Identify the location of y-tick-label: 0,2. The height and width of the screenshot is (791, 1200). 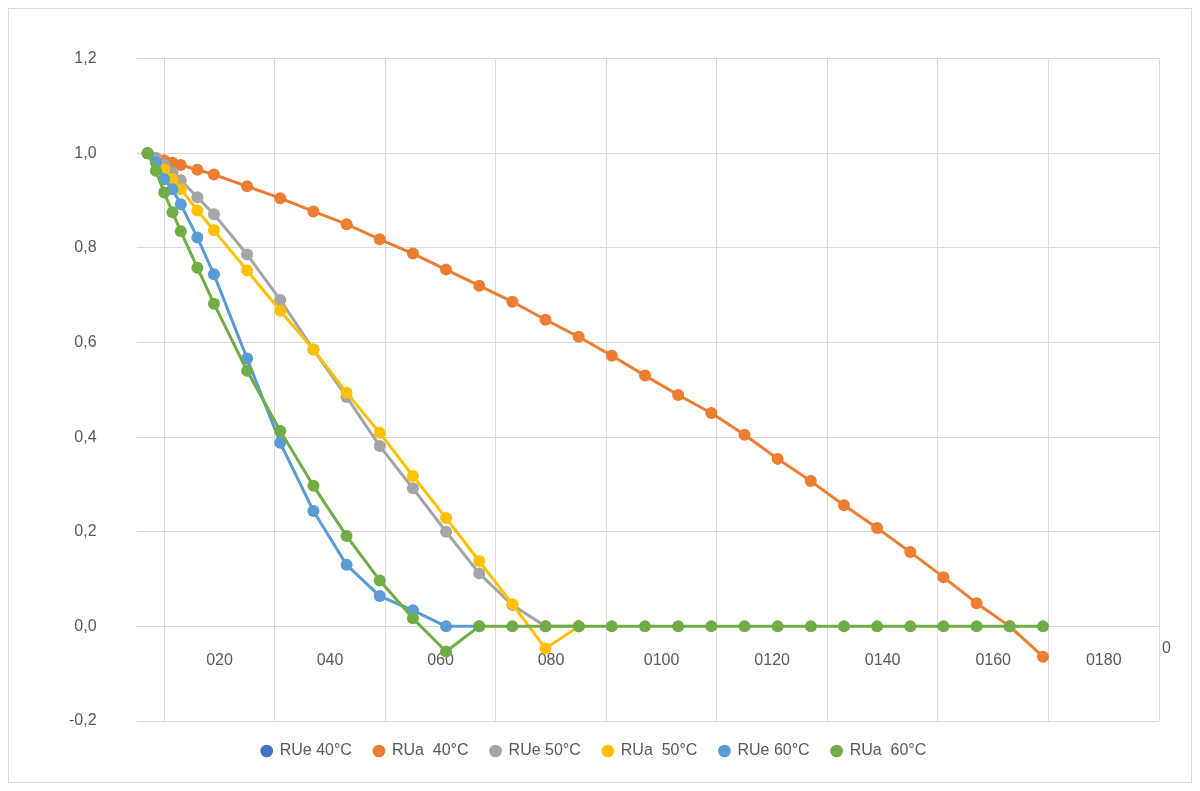
(85, 531).